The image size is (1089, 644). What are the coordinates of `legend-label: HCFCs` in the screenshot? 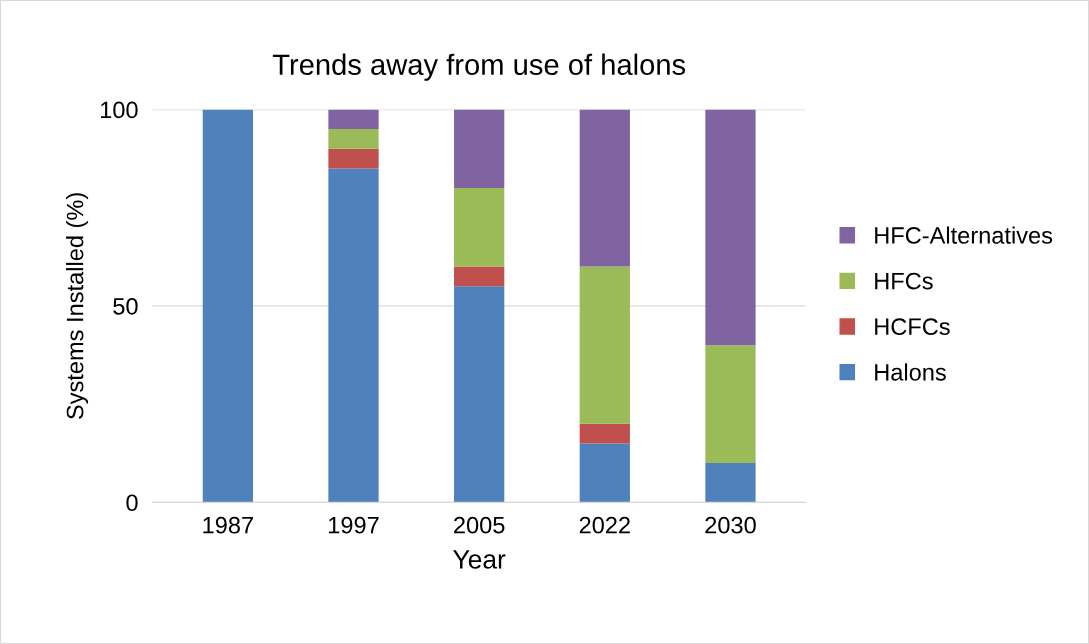 It's located at (912, 327).